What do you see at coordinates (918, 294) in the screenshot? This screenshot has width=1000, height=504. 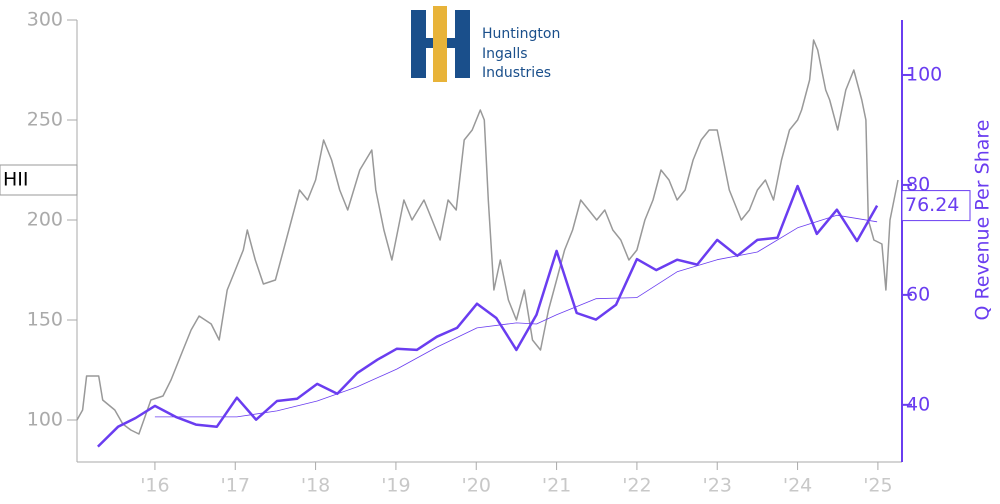 I see `y2-tick-label: 60` at bounding box center [918, 294].